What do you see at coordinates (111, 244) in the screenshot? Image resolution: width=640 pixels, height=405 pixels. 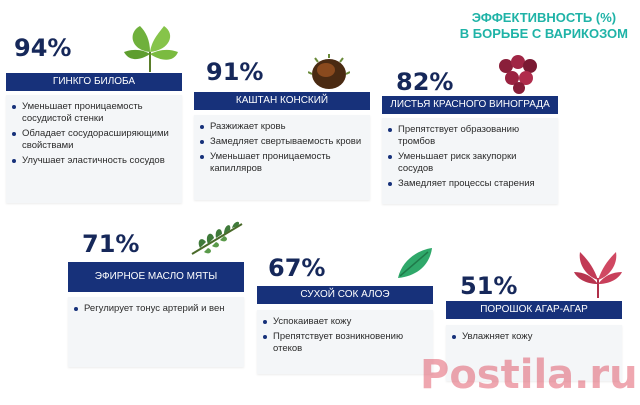 I see `percent-value: 71%` at bounding box center [111, 244].